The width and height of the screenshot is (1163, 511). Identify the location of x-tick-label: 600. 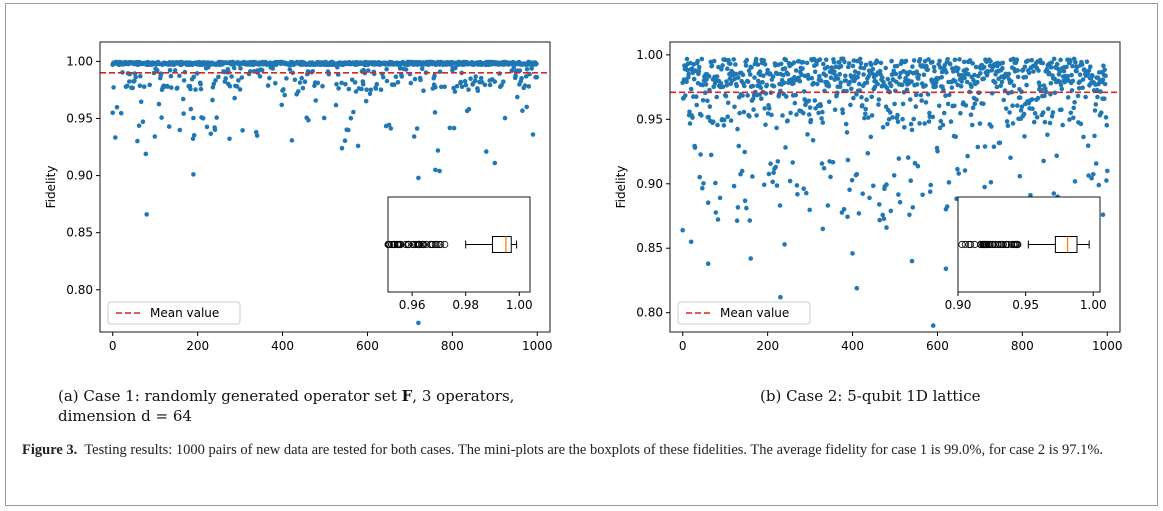
(367, 346).